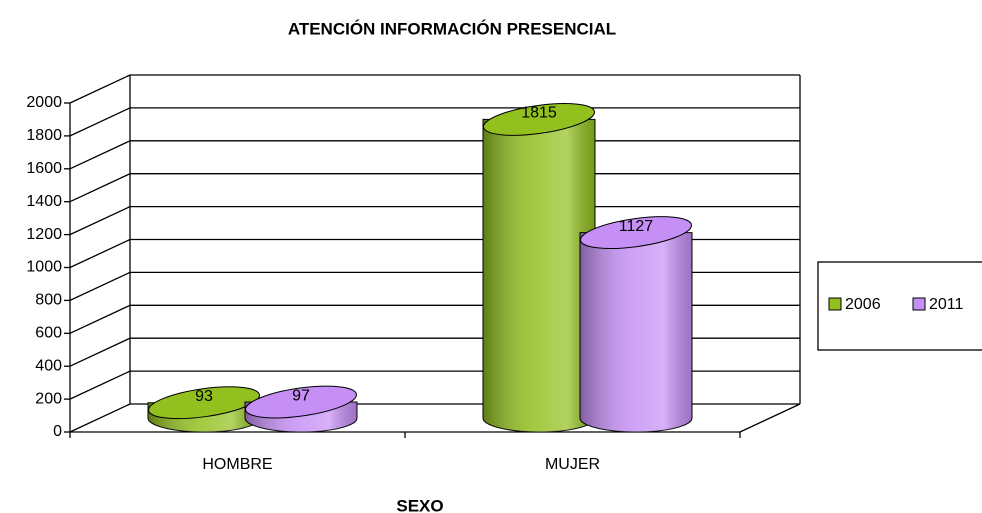  I want to click on y-tick-label: 600, so click(48, 333).